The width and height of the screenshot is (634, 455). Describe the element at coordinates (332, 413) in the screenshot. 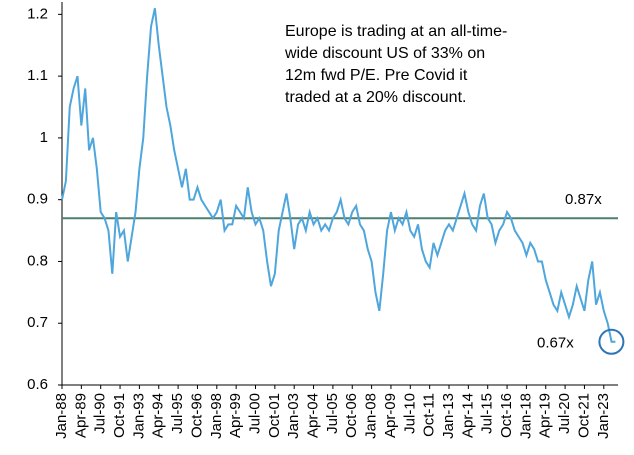

I see `x-tick-label: Jul-05` at that location.